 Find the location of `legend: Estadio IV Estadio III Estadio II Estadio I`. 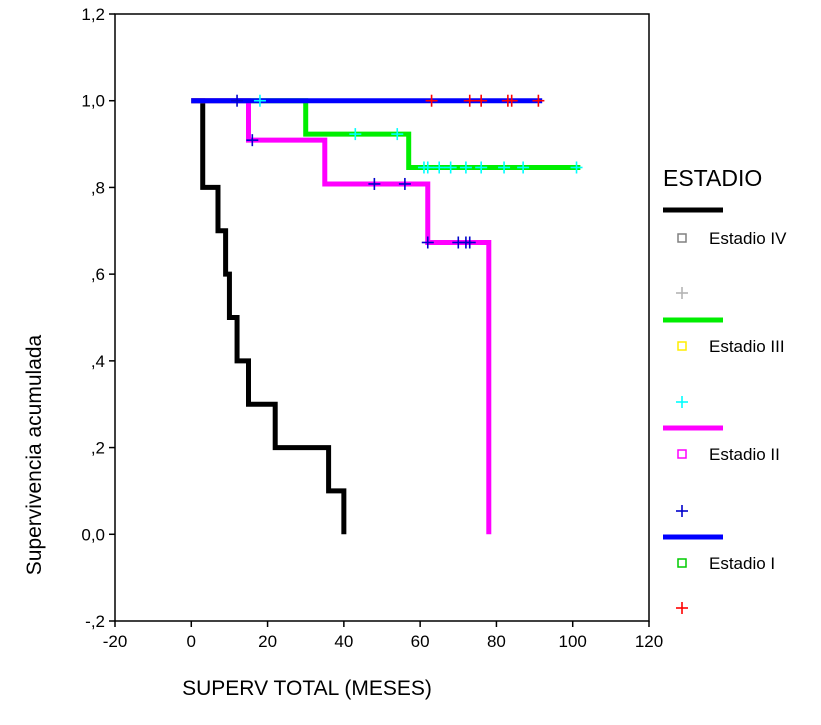

legend: Estadio IV Estadio III Estadio II Estadio I is located at coordinates (725, 410).